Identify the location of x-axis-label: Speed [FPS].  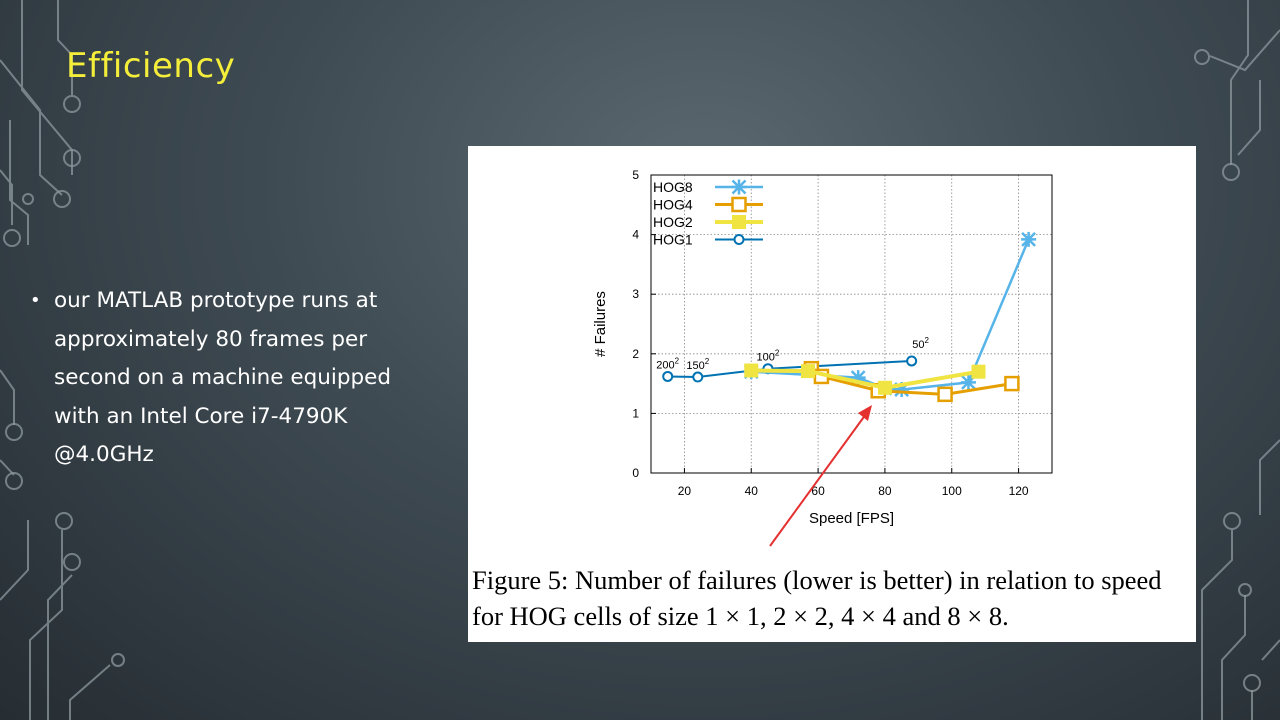
(851, 518).